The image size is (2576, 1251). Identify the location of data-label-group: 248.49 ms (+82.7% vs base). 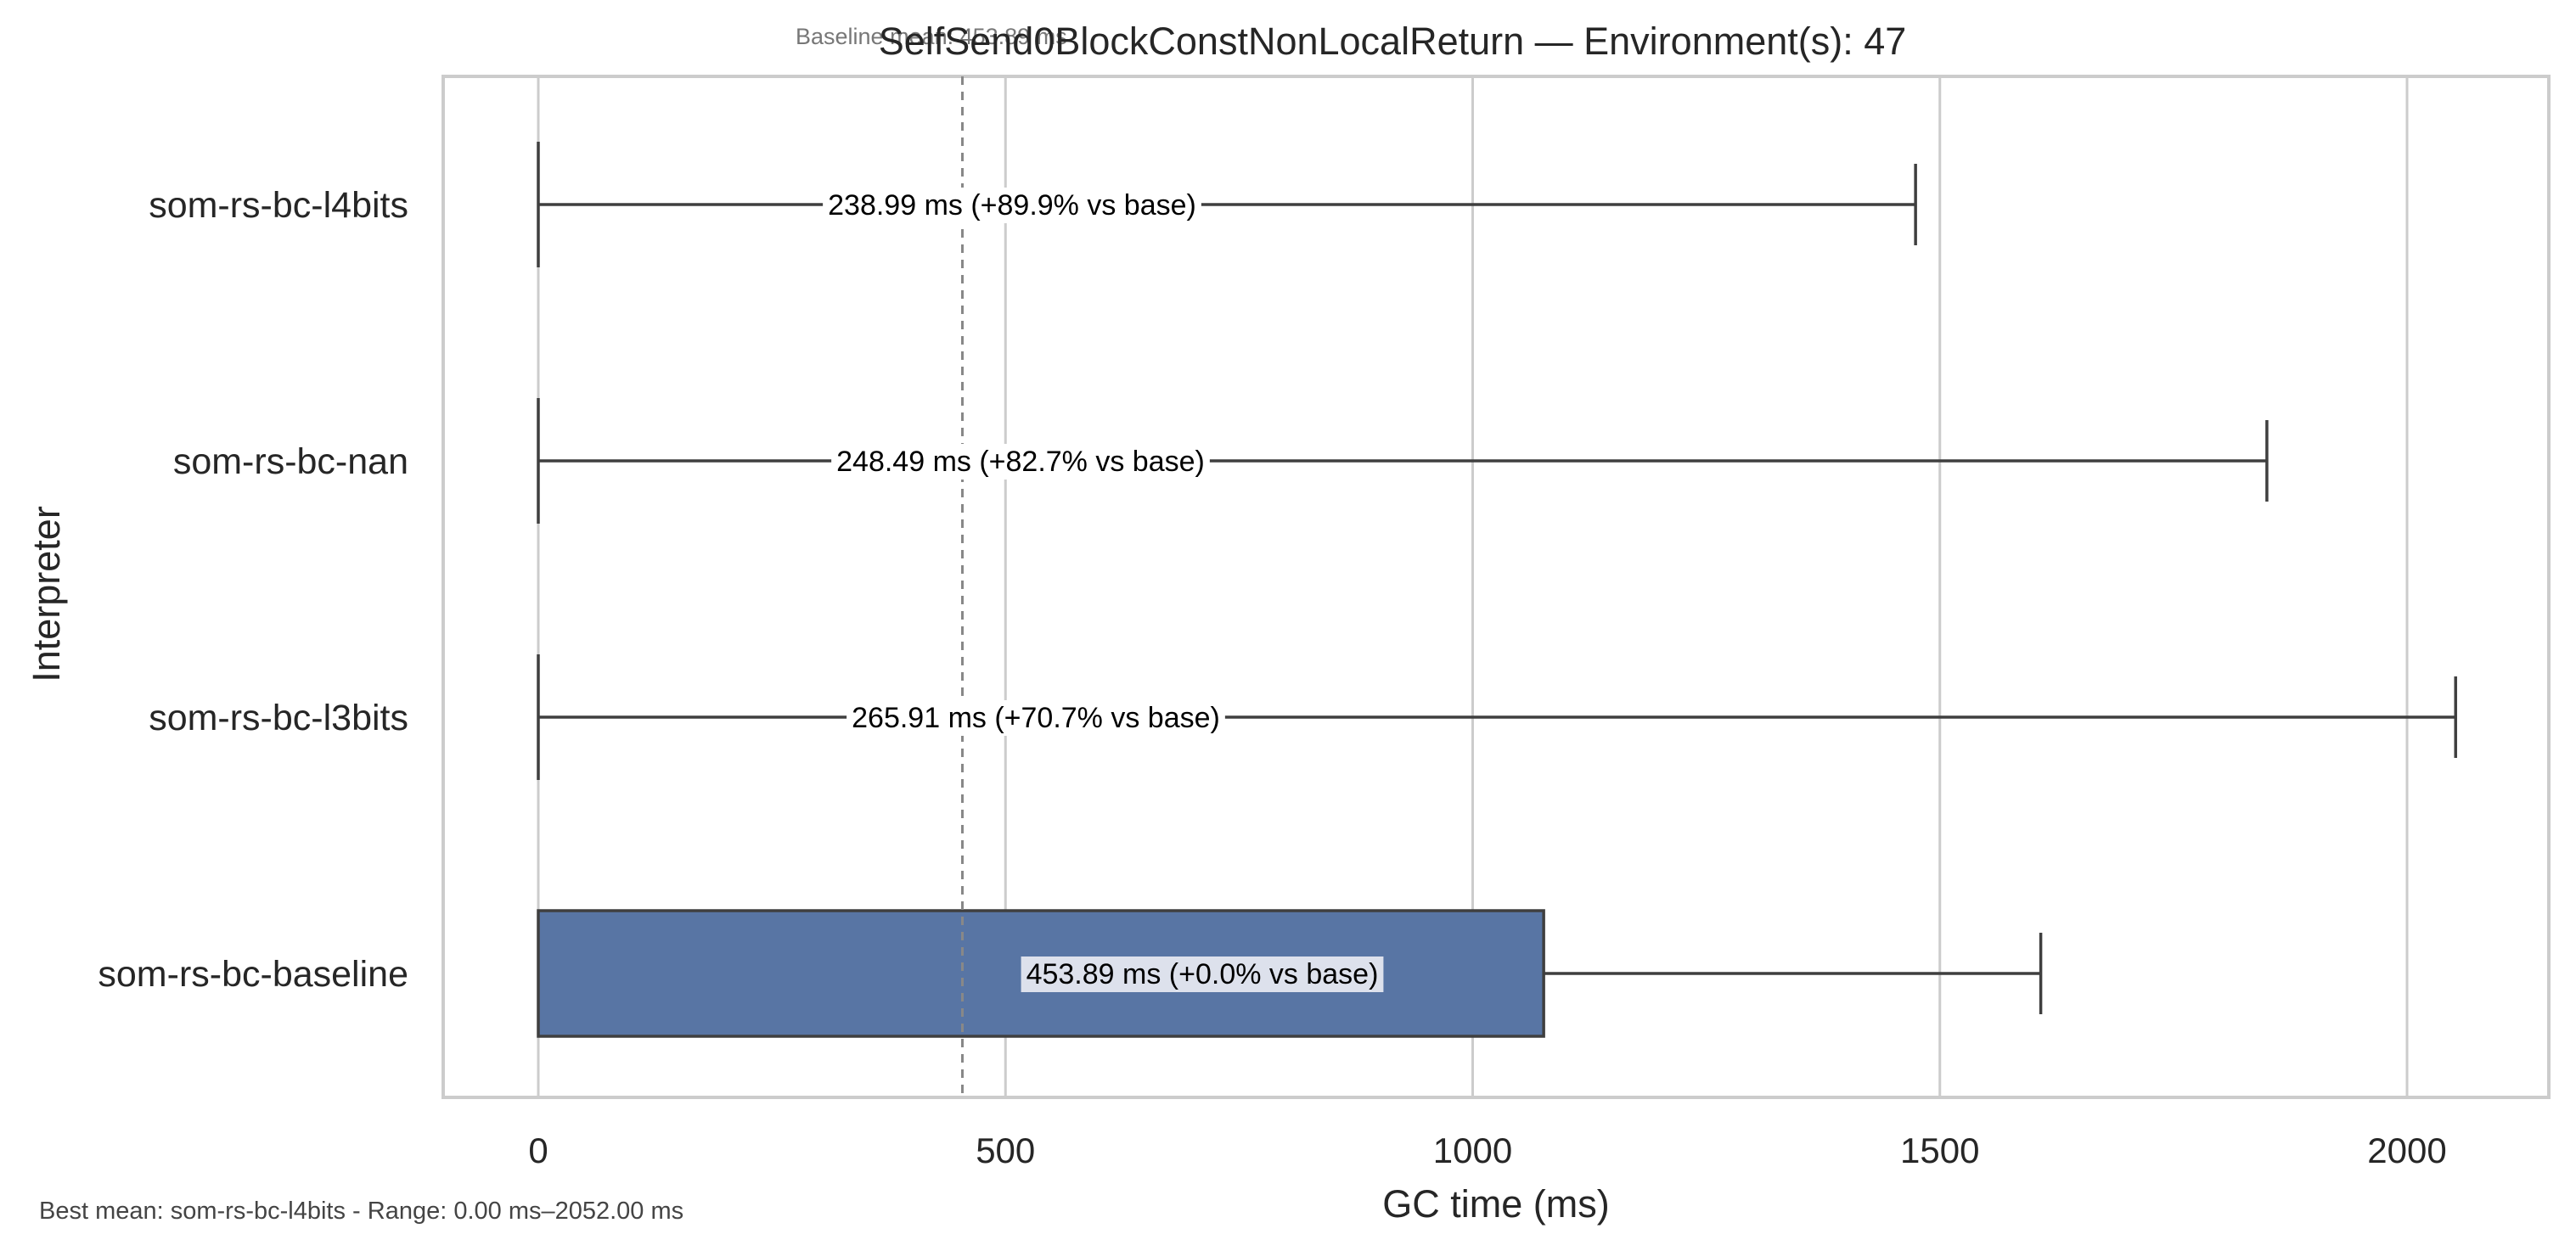
(1020, 462).